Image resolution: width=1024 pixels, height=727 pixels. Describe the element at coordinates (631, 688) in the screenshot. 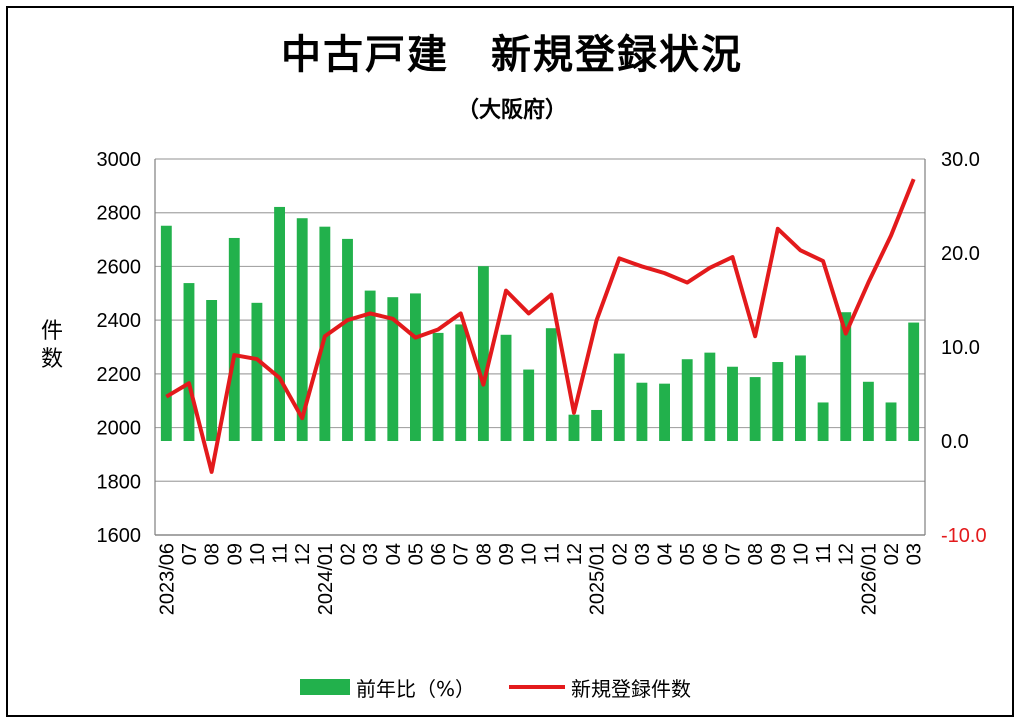

I see `legend-line-label: 新規登録件数` at that location.